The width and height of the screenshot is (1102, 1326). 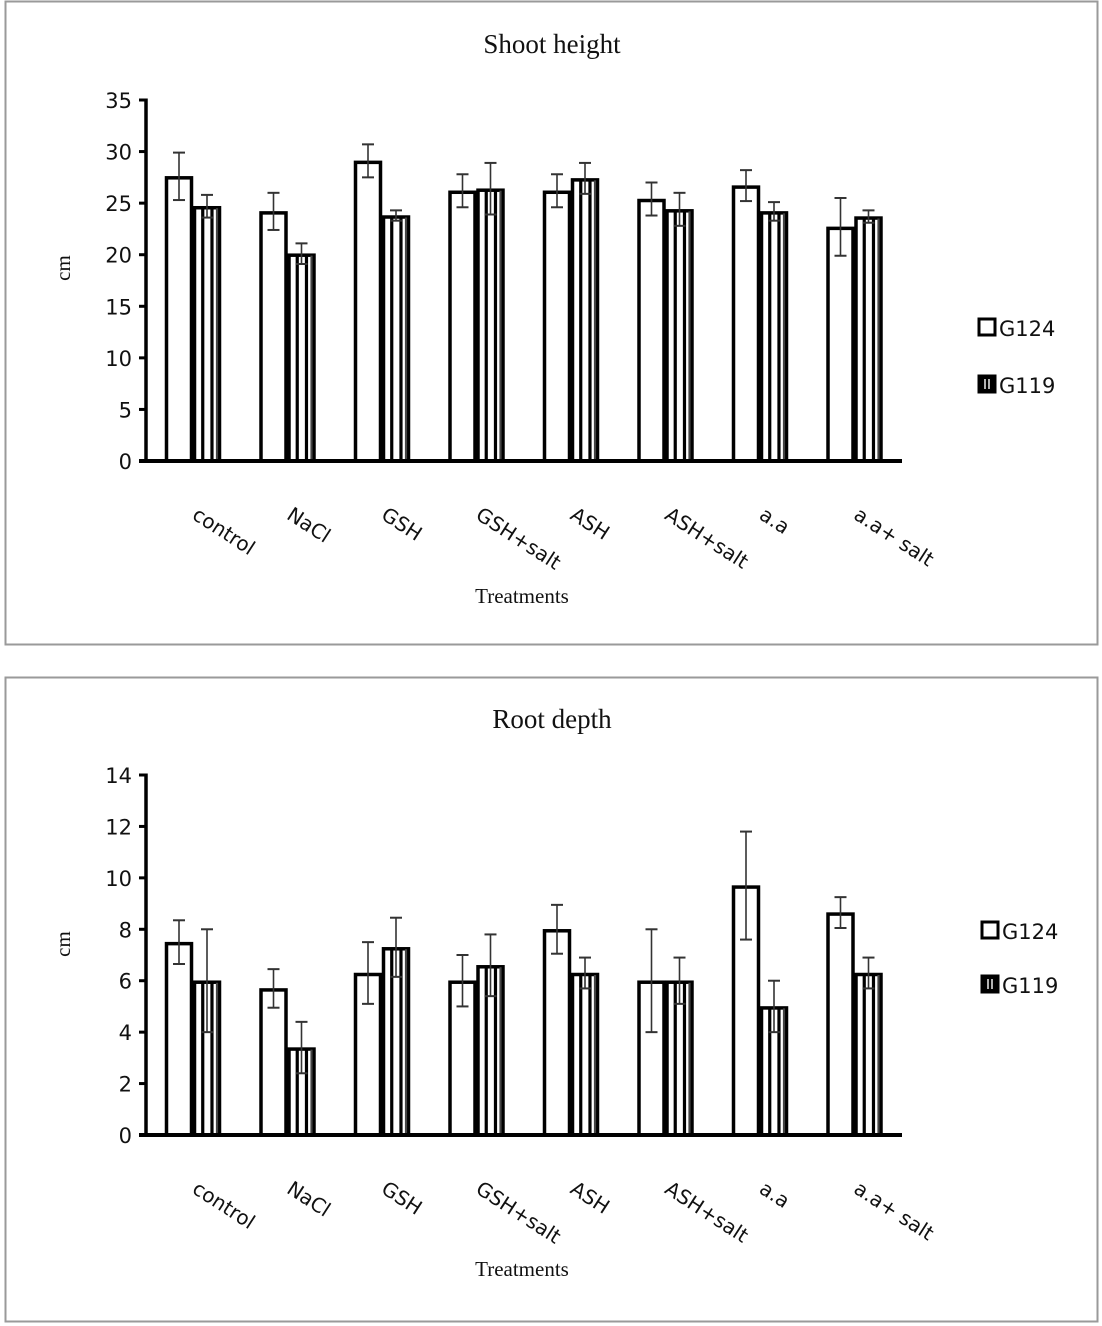 What do you see at coordinates (207, 328) in the screenshot?
I see `bar-g119-control` at bounding box center [207, 328].